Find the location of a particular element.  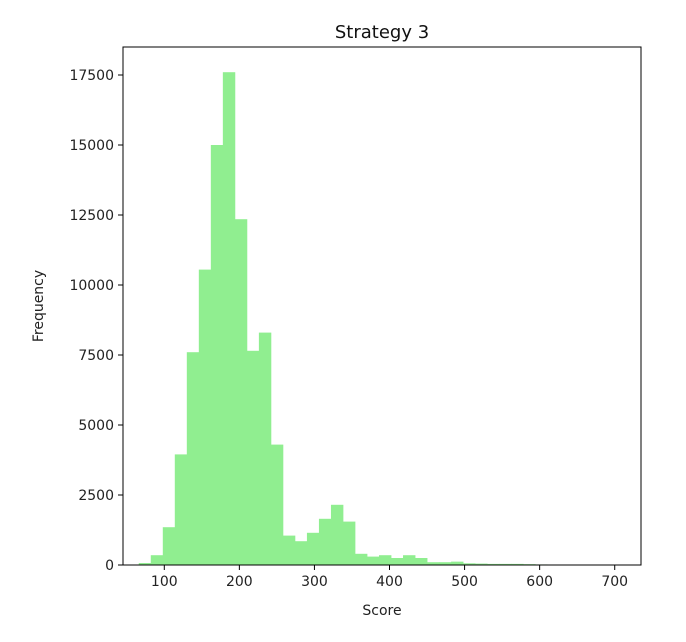

y-tick-label: 5000 is located at coordinates (96, 426).